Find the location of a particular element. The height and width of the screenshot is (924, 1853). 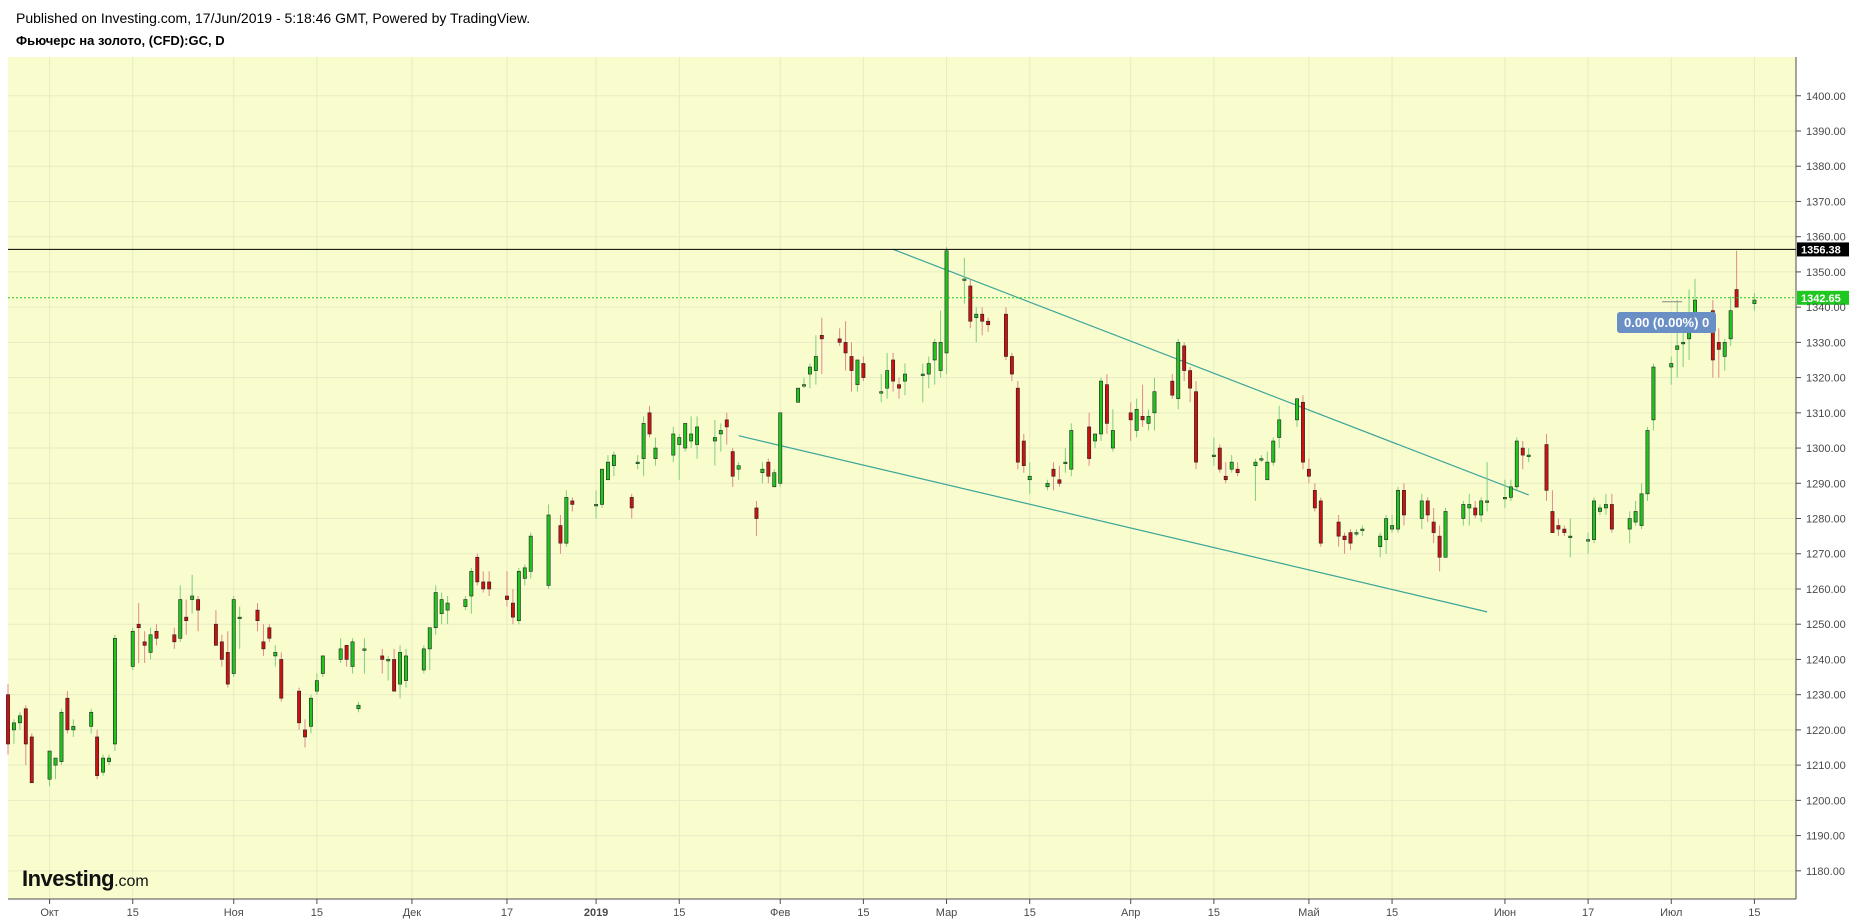

x-tick-label: Май is located at coordinates (1309, 913).